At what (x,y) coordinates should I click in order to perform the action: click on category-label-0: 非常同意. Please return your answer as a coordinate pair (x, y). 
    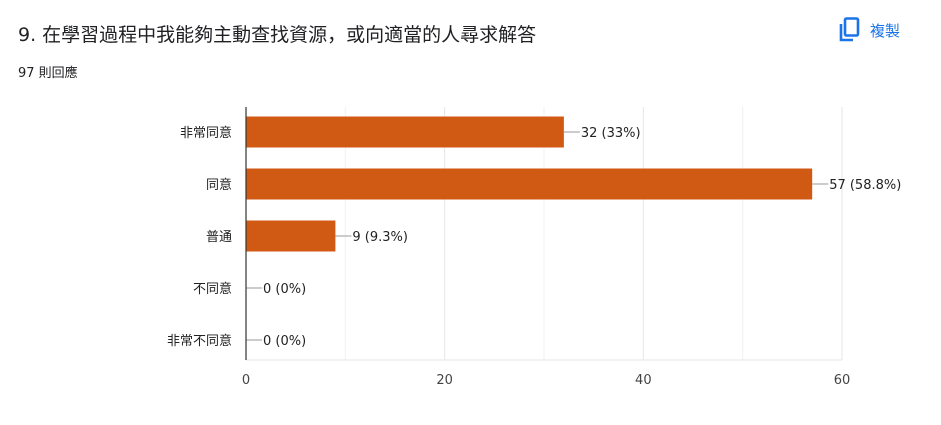
    Looking at the image, I should click on (206, 133).